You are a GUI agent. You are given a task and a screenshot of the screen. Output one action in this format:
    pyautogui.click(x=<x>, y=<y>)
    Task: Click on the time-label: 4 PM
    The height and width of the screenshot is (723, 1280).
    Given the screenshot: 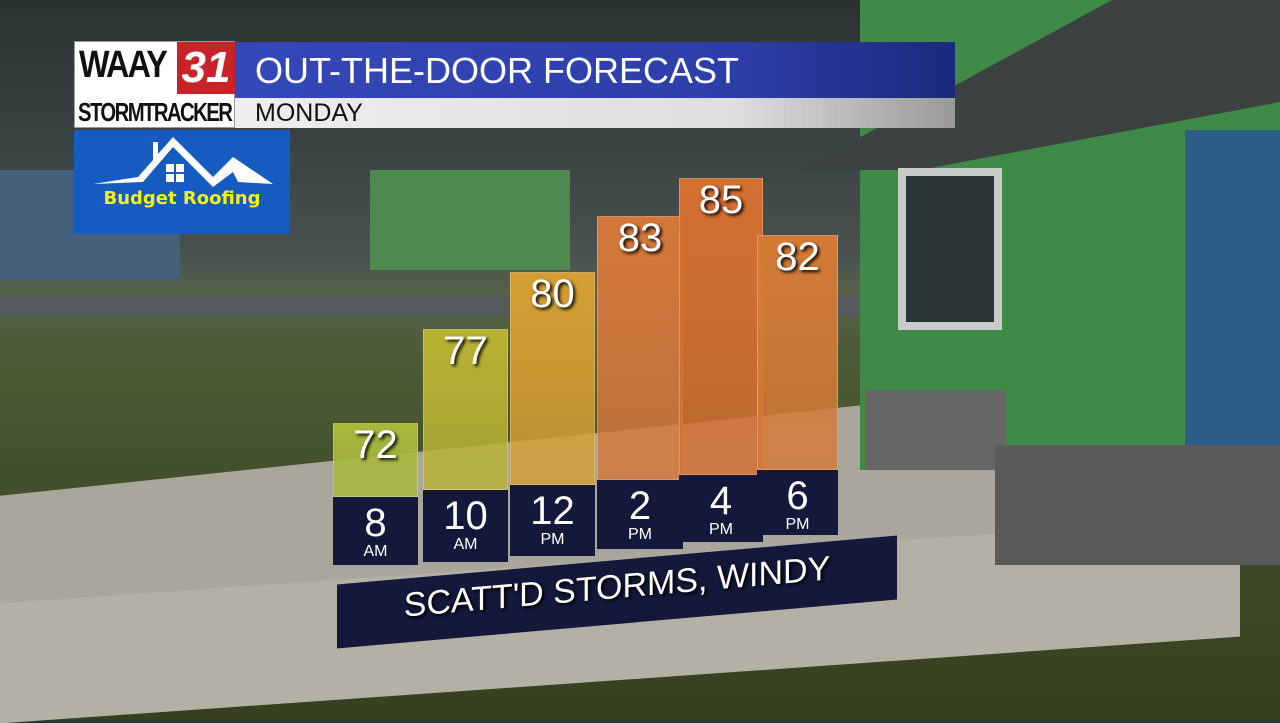 What is the action you would take?
    pyautogui.click(x=721, y=508)
    